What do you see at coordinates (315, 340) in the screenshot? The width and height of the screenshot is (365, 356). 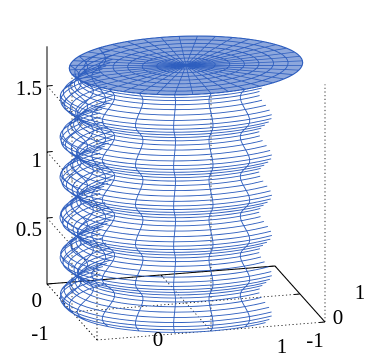 I see `y-tick-label: -1` at bounding box center [315, 340].